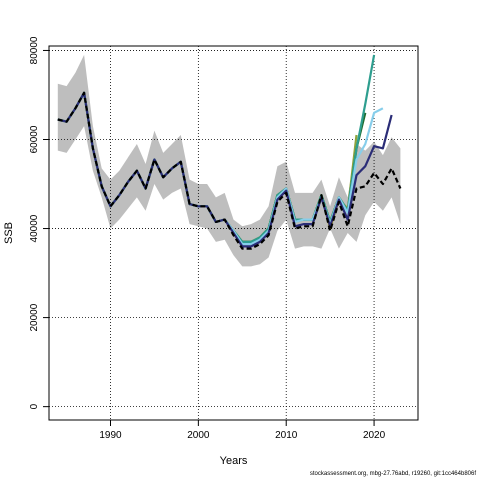  Describe the element at coordinates (34, 50) in the screenshot. I see `y-tick-label: 80000` at that location.